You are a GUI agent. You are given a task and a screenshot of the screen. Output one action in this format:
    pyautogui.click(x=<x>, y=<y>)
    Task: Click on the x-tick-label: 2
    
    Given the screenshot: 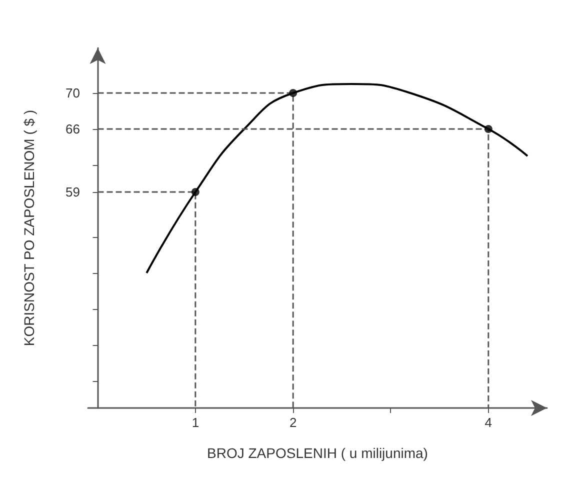 What is the action you would take?
    pyautogui.click(x=293, y=422)
    